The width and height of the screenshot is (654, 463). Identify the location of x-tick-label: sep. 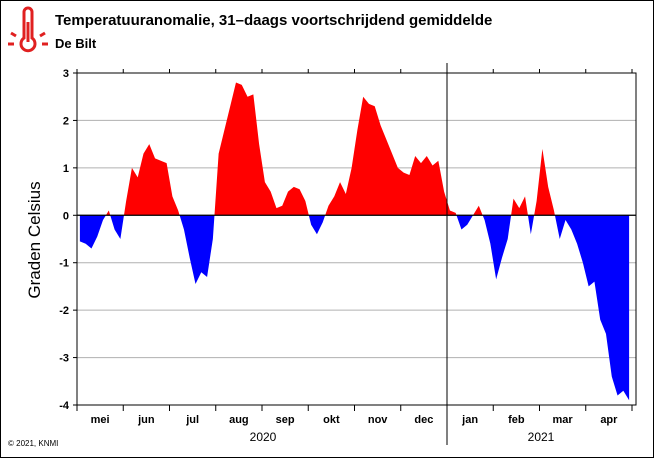
(285, 420).